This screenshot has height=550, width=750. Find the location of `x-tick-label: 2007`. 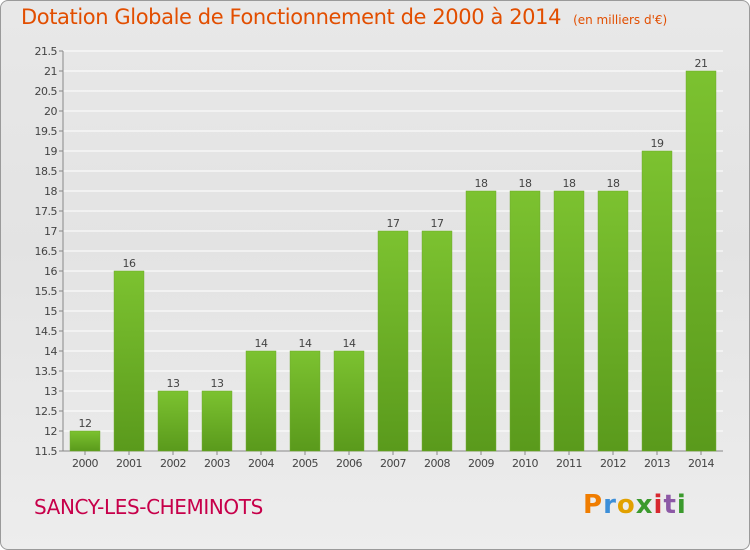

x-tick-label: 2007 is located at coordinates (393, 463).